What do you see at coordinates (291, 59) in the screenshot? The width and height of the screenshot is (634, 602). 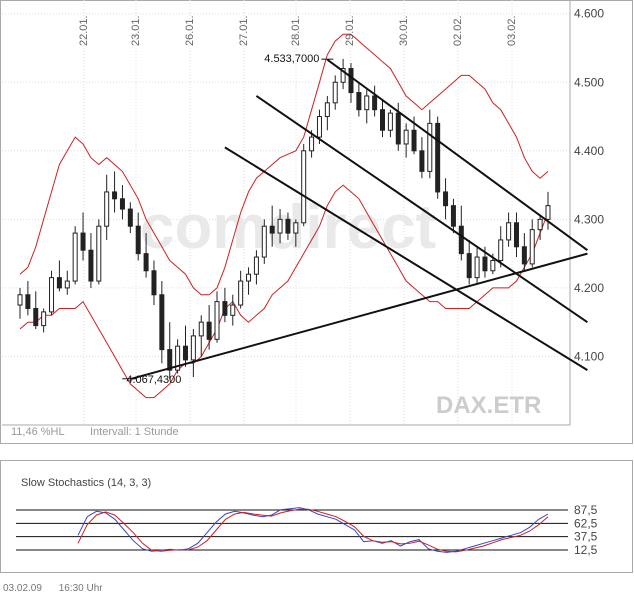 I see `annotation-high: 4.533,7000` at bounding box center [291, 59].